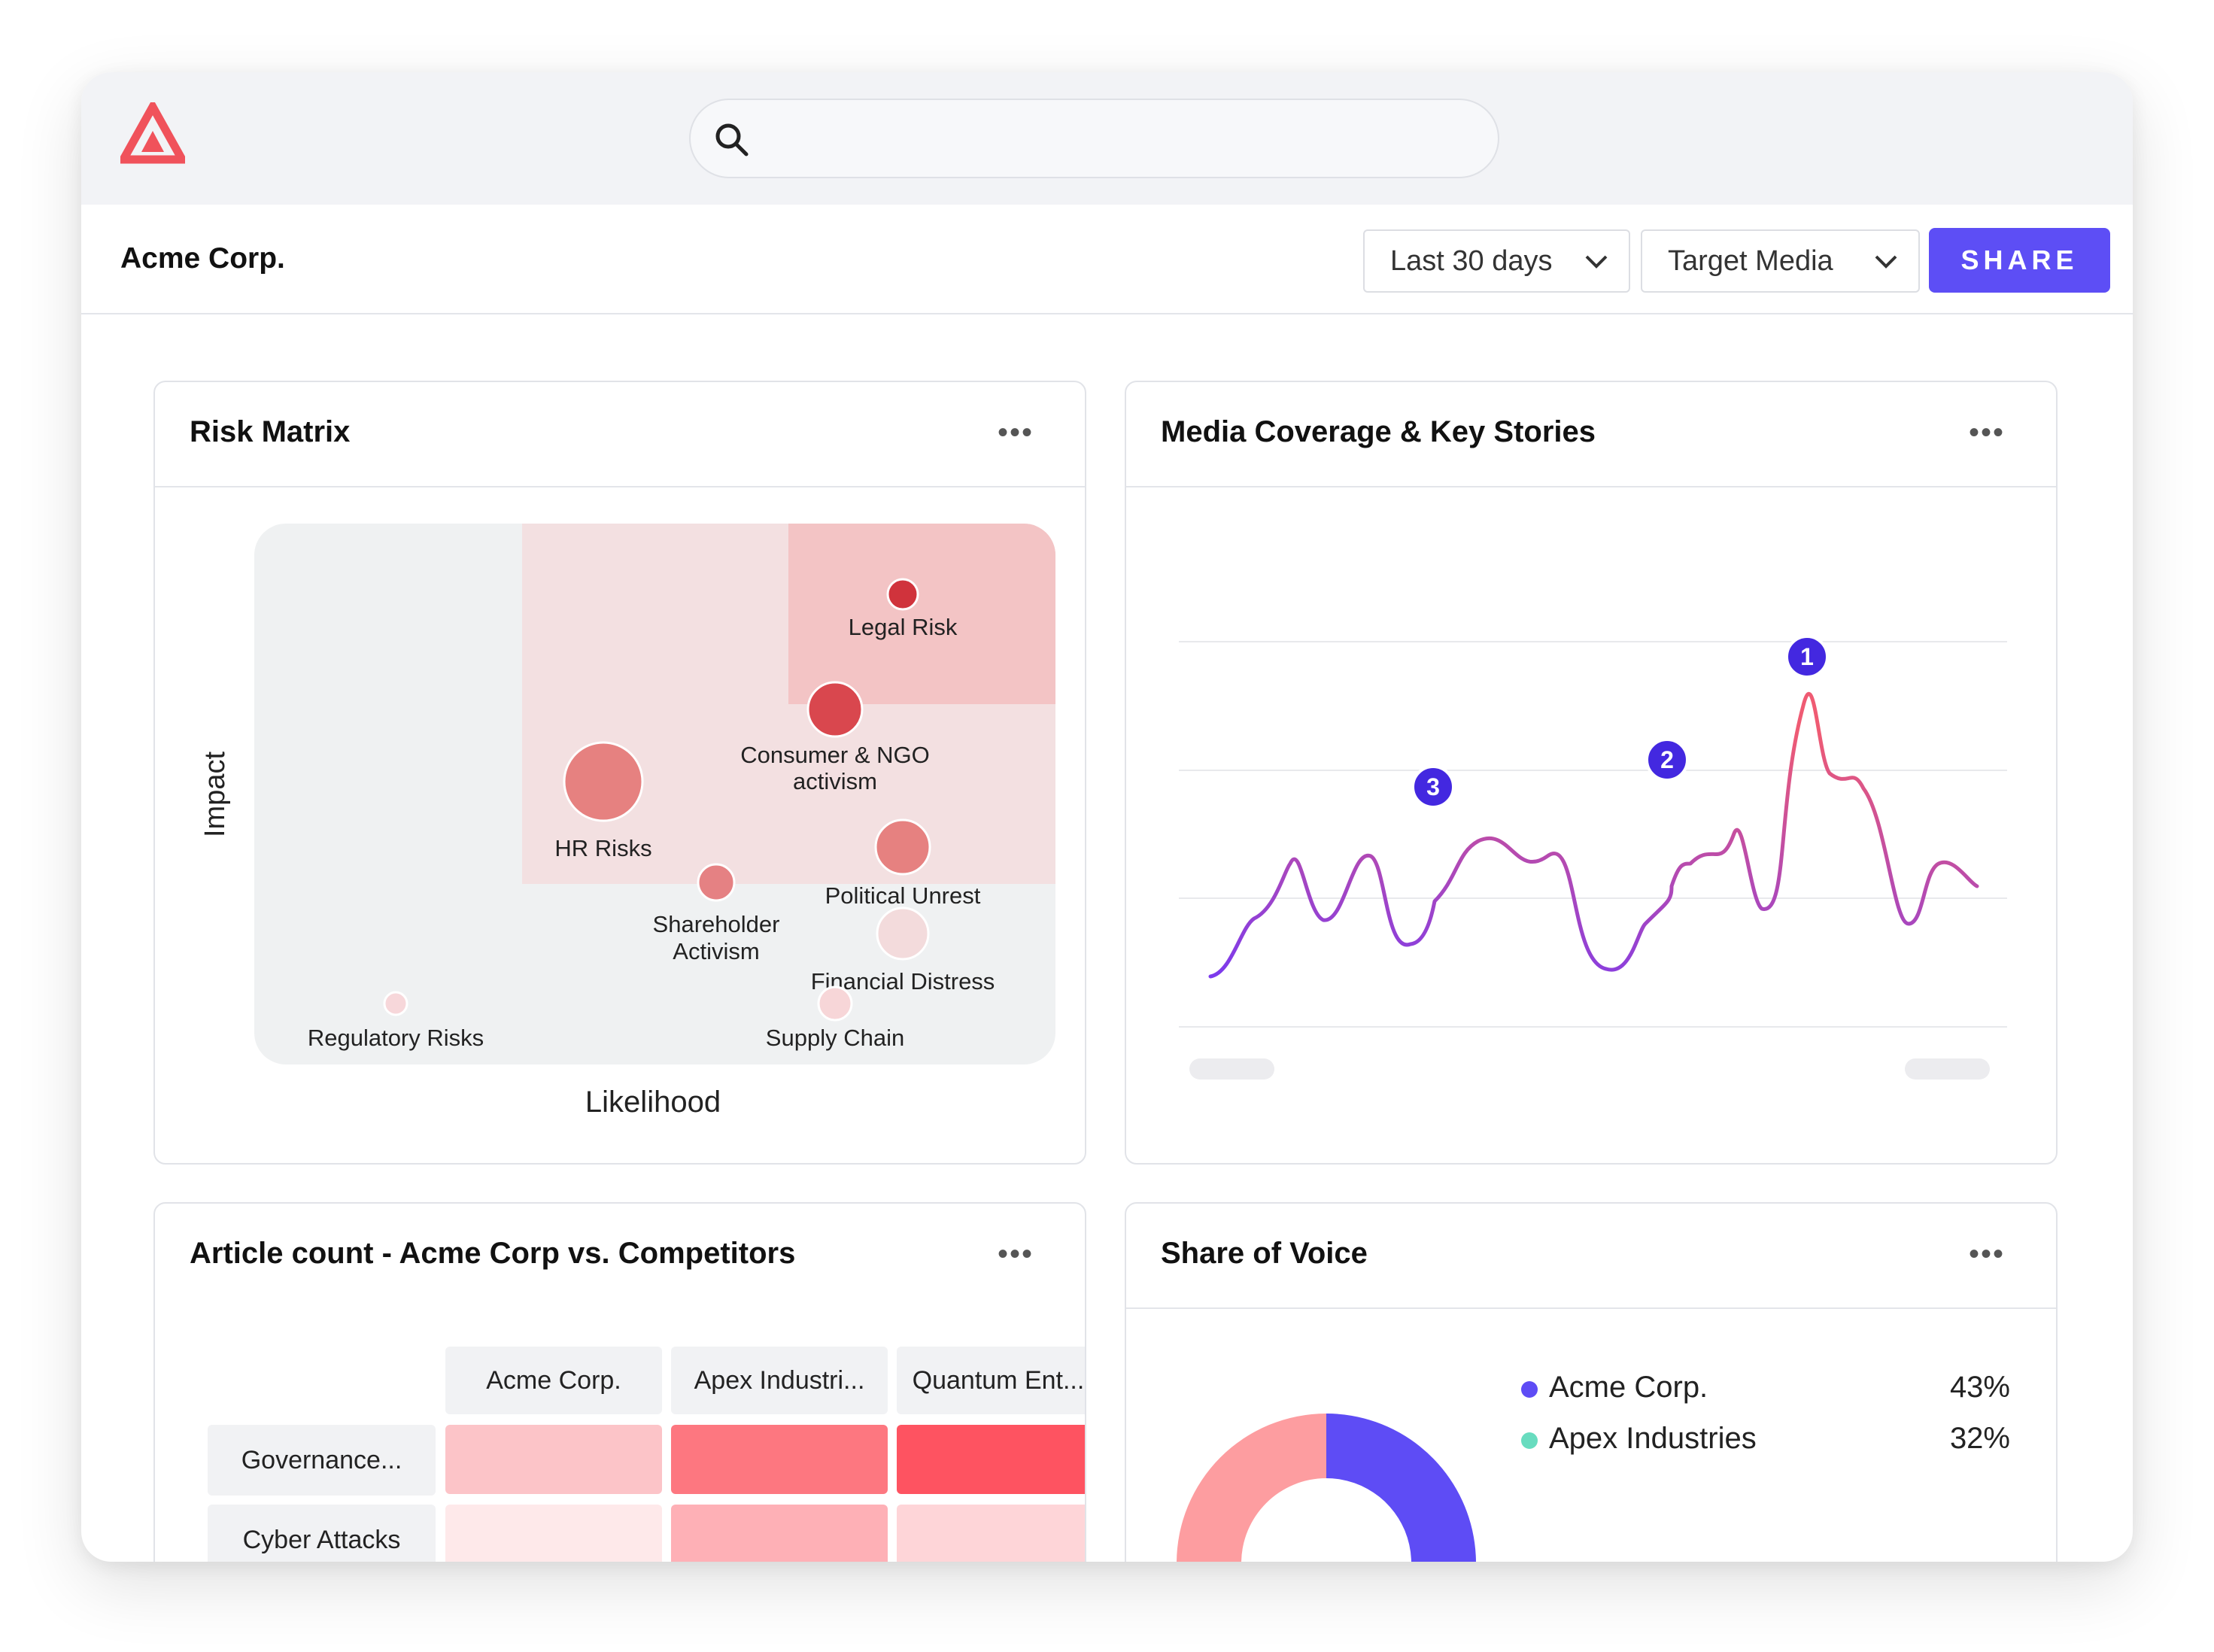 The height and width of the screenshot is (1652, 2214). What do you see at coordinates (553, 1380) in the screenshot?
I see `column-header: Acme Corp.` at bounding box center [553, 1380].